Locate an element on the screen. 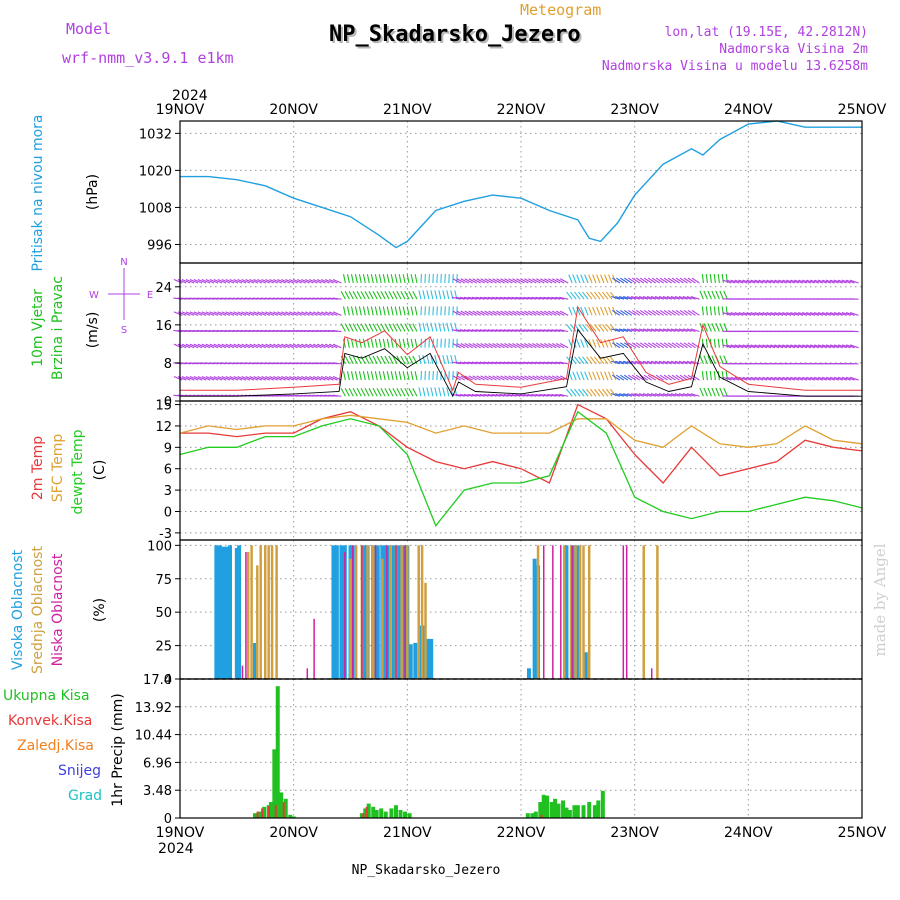 This screenshot has height=900, width=900. top-time-label: 20NOV is located at coordinates (293, 110).